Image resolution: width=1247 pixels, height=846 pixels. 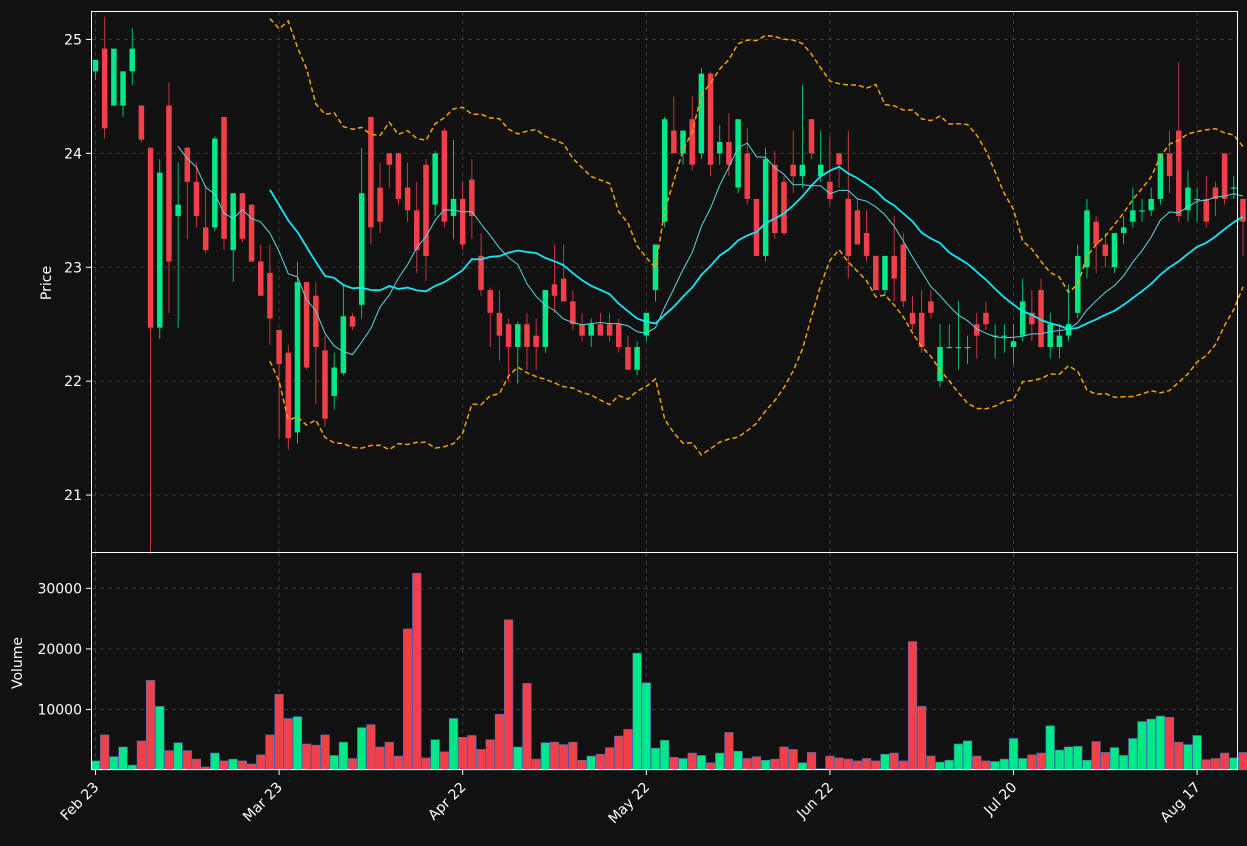 What do you see at coordinates (73, 40) in the screenshot?
I see `price-tick-label: 25` at bounding box center [73, 40].